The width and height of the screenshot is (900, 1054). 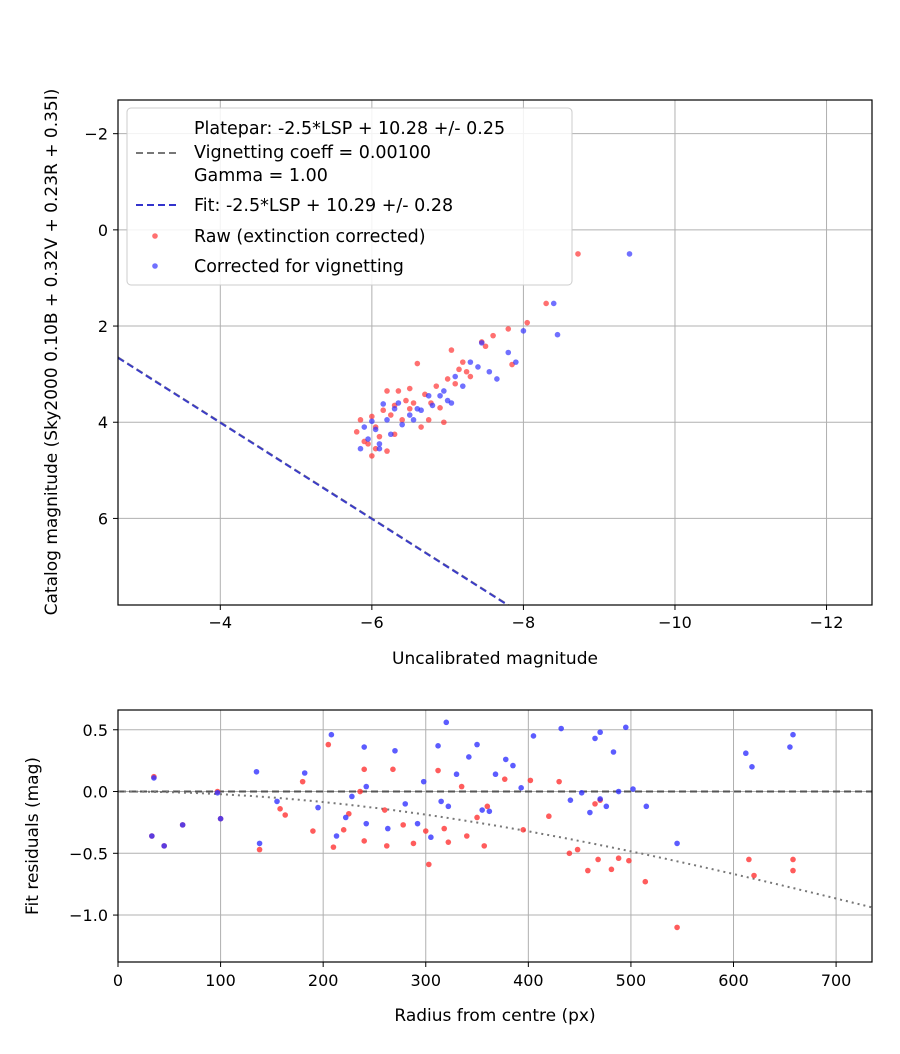 I want to click on top-x-tick-label: −12, so click(x=827, y=622).